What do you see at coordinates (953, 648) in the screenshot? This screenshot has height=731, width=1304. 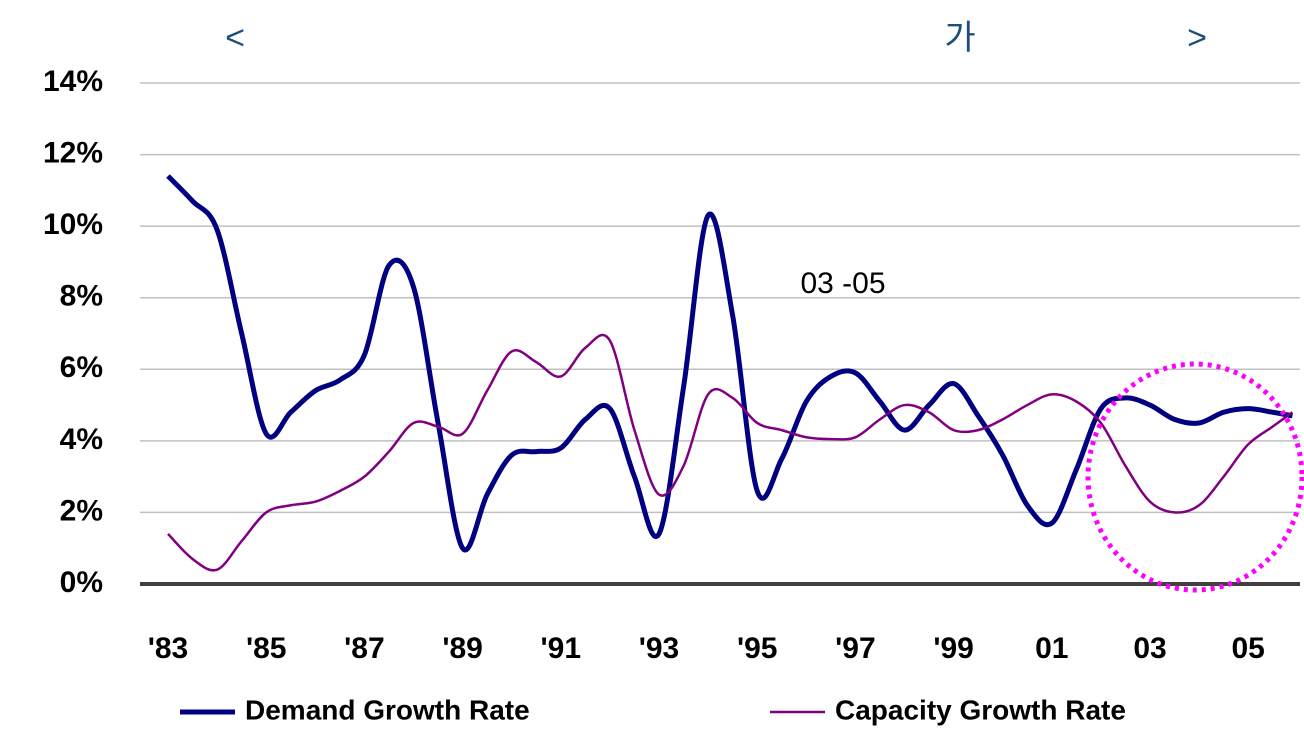 I see `x-tick-label: '99` at bounding box center [953, 648].